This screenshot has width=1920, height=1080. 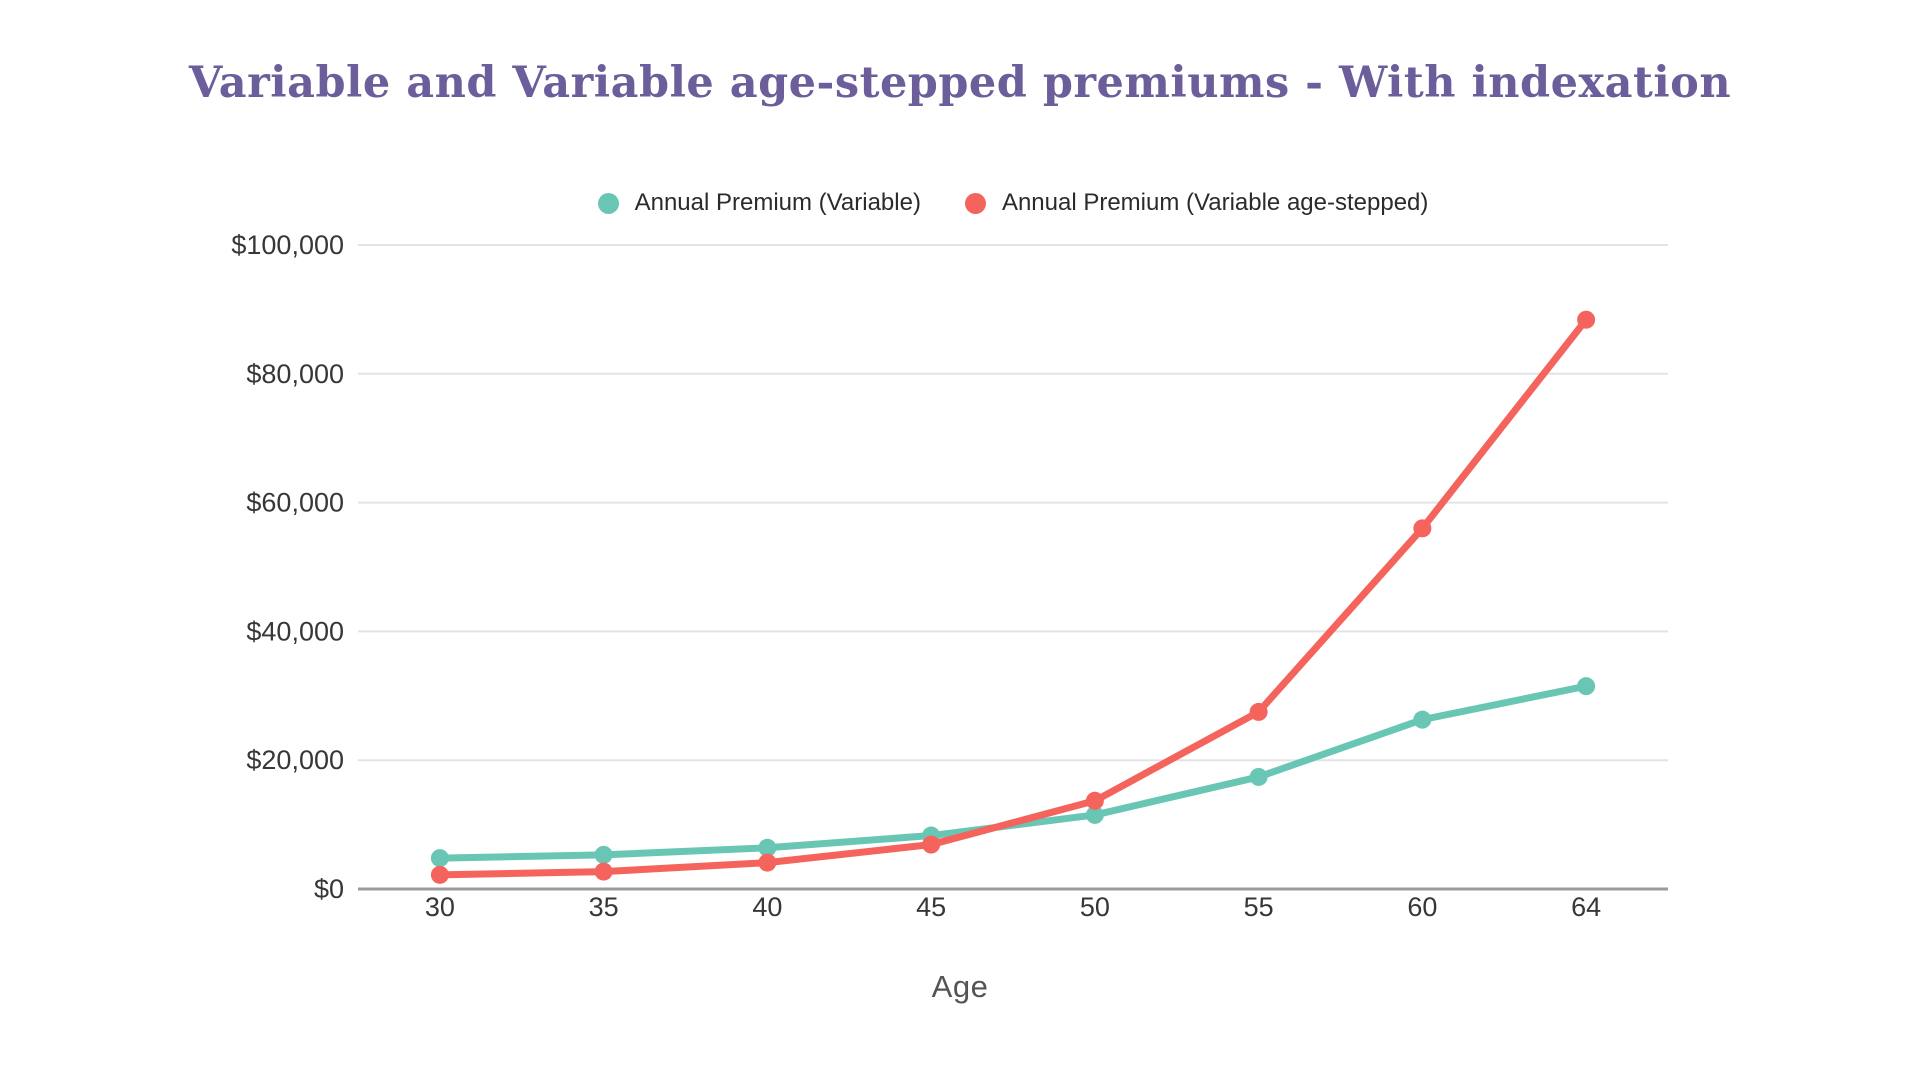 What do you see at coordinates (295, 631) in the screenshot?
I see `y-tick-label-40000: $40,000` at bounding box center [295, 631].